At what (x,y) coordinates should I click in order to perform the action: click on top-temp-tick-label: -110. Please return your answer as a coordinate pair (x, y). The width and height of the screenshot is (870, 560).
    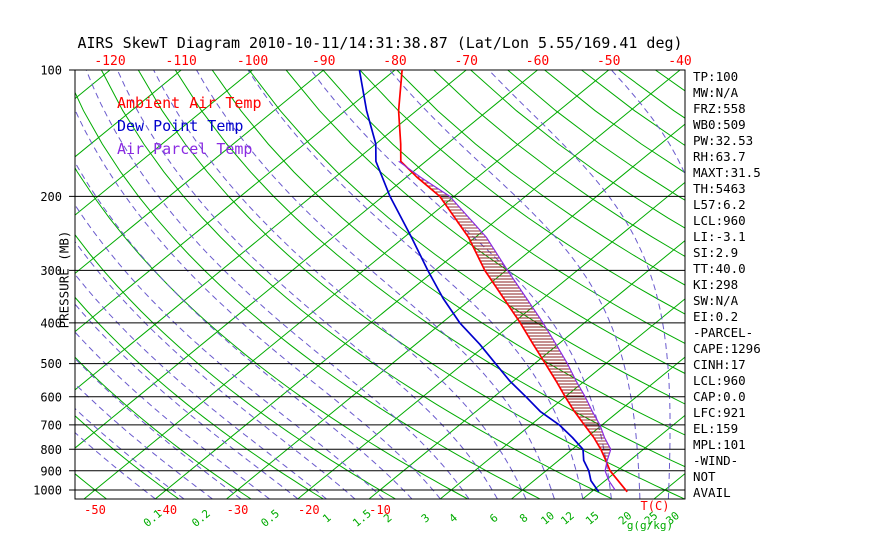
    Looking at the image, I should click on (181, 61).